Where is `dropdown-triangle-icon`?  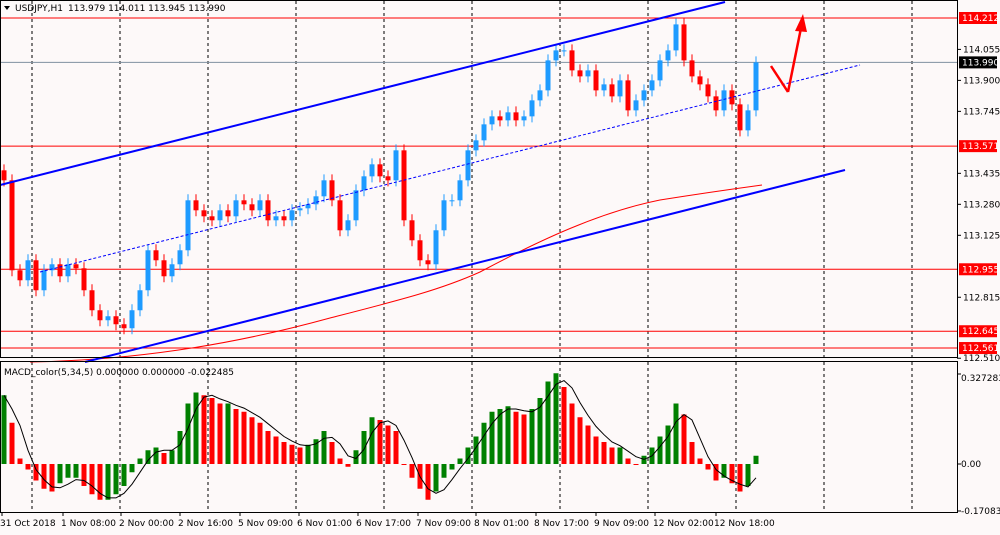
dropdown-triangle-icon is located at coordinates (7, 8).